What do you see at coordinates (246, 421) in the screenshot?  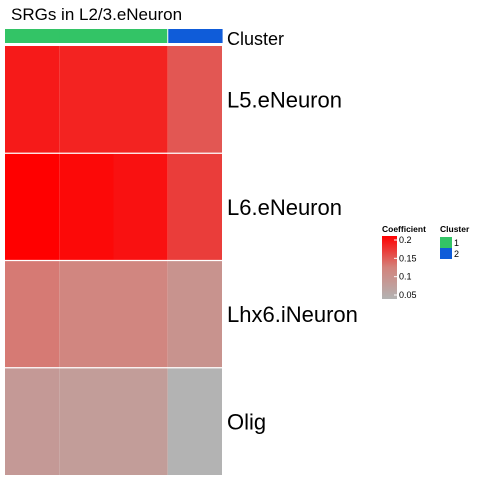 I see `row-label: Olig` at bounding box center [246, 421].